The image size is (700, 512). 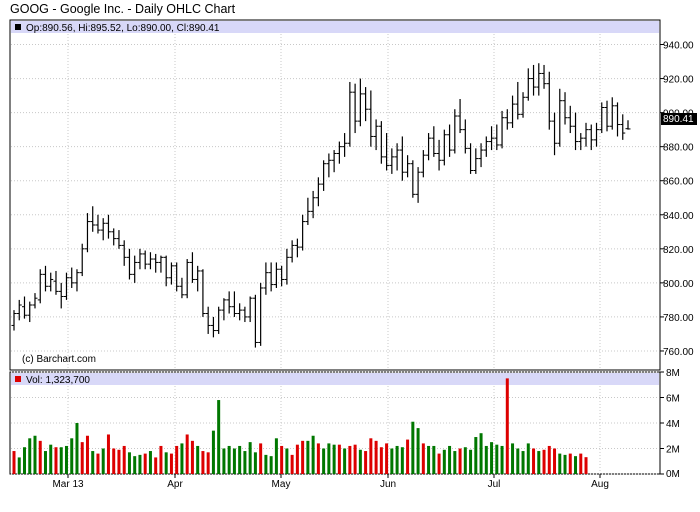 What do you see at coordinates (673, 450) in the screenshot?
I see `volume-tick-label: 2M` at bounding box center [673, 450].